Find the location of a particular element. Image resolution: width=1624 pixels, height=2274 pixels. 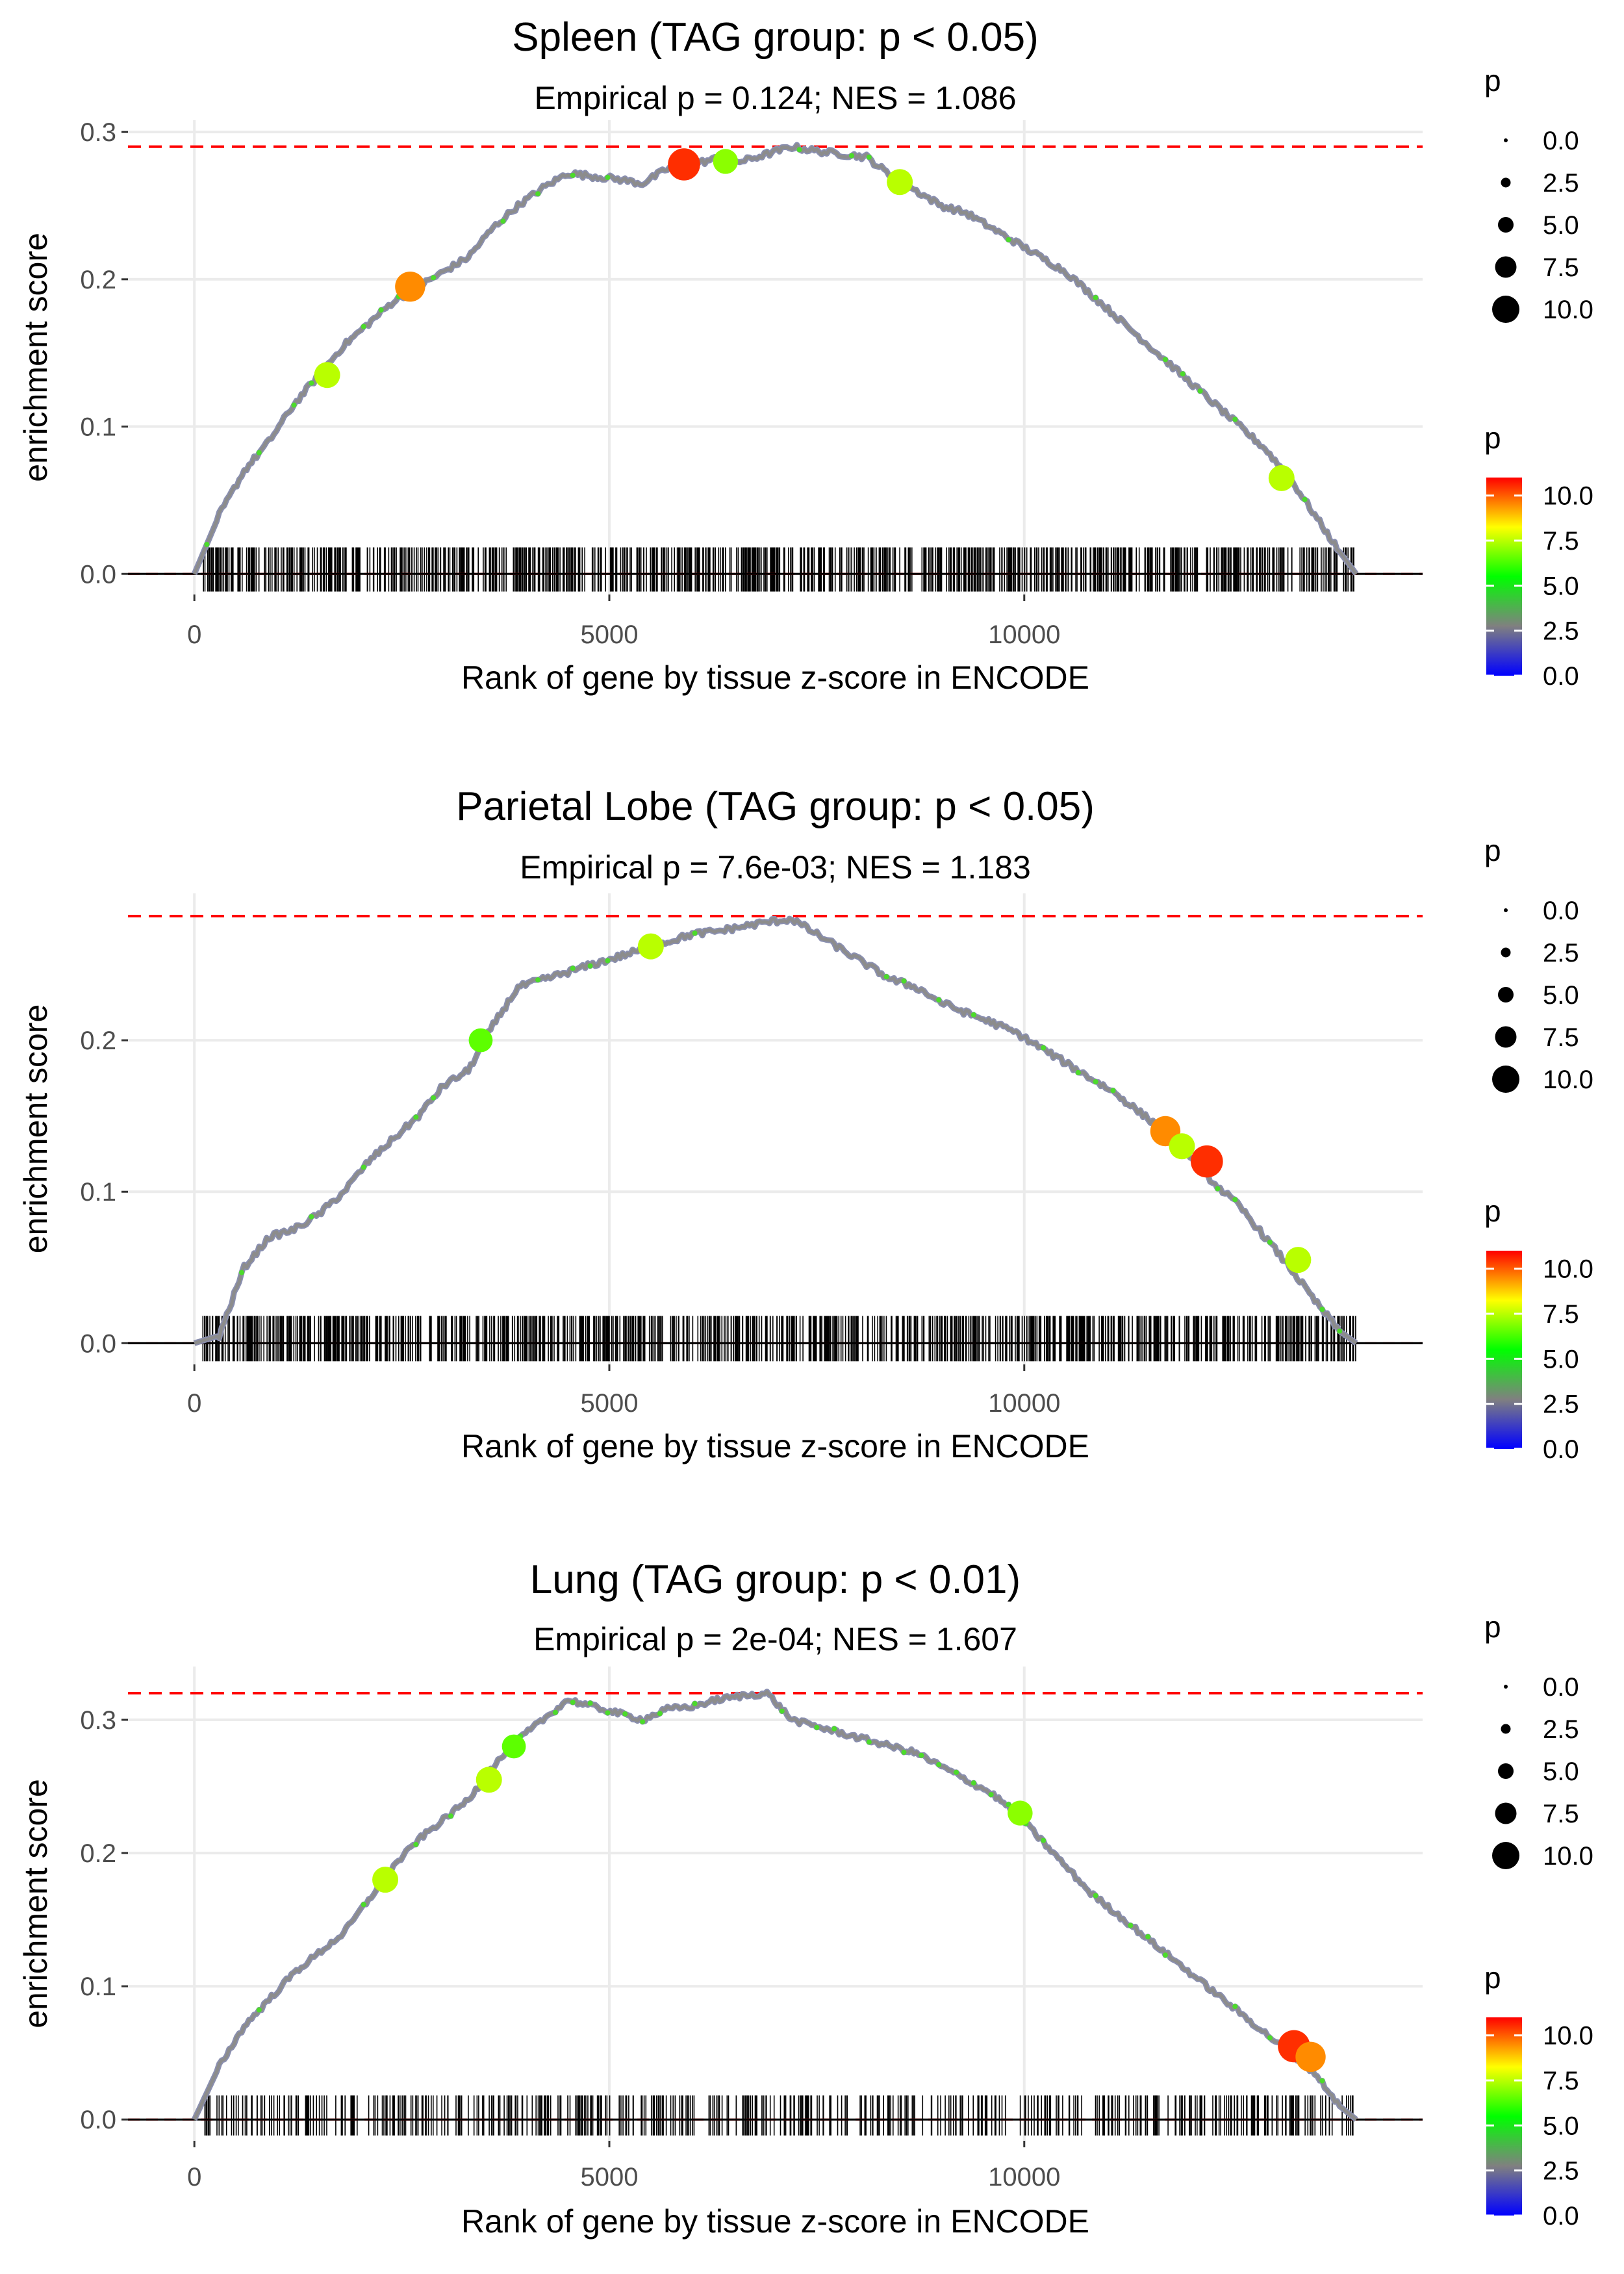

gene-rug is located at coordinates (779, 1339).